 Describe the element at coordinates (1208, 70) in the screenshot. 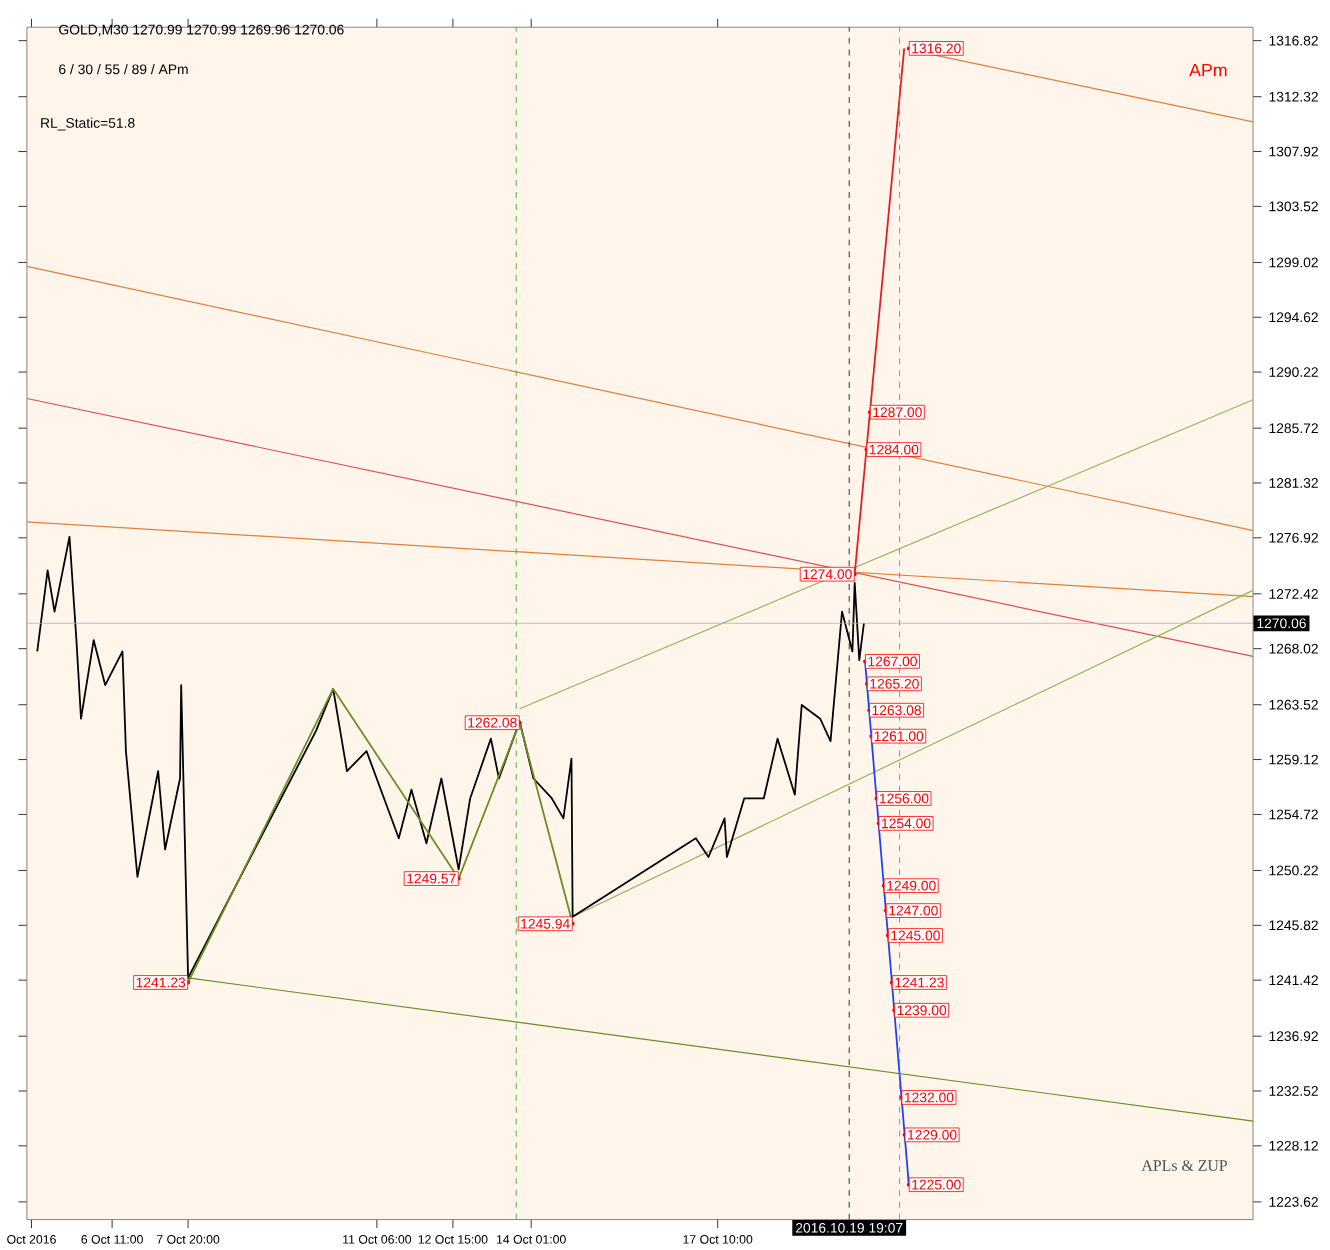

I see `annotation: APm` at that location.